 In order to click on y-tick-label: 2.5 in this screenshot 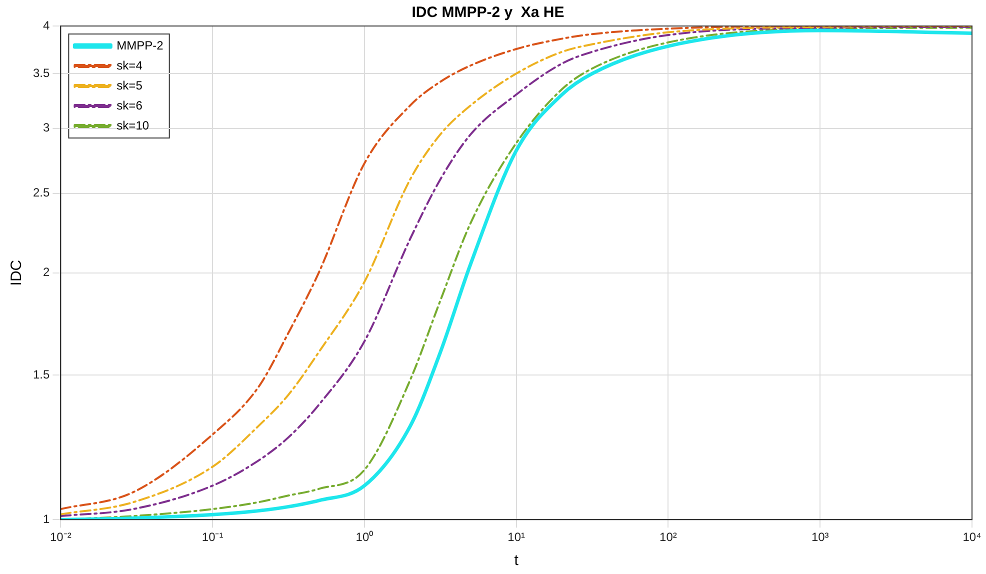, I will do `click(41, 193)`.